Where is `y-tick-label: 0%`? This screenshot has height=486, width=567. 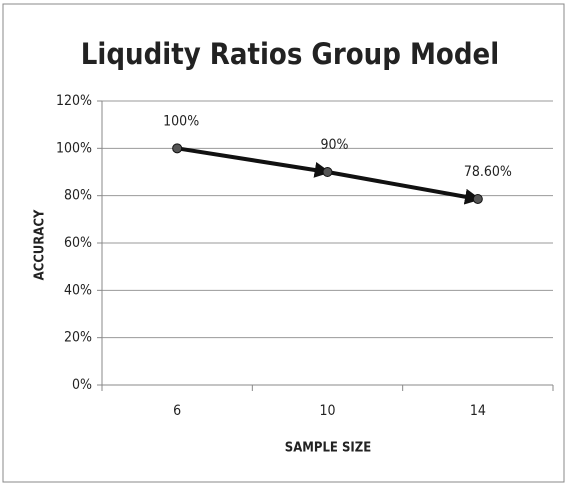
y-tick-label: 0% is located at coordinates (82, 385).